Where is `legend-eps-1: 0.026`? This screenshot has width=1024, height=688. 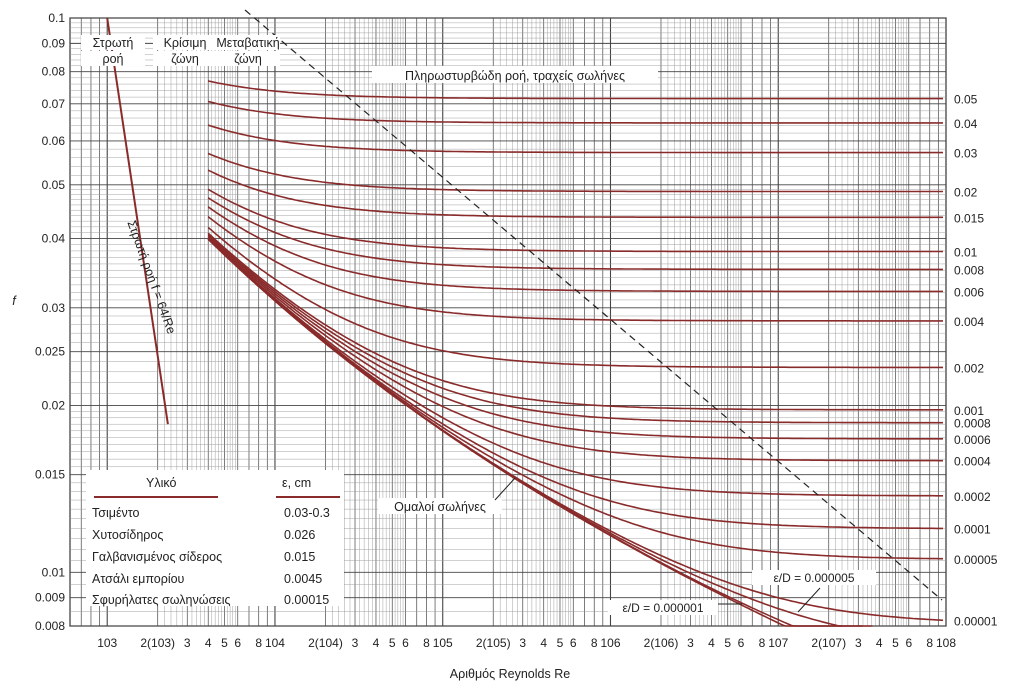 legend-eps-1: 0.026 is located at coordinates (300, 535).